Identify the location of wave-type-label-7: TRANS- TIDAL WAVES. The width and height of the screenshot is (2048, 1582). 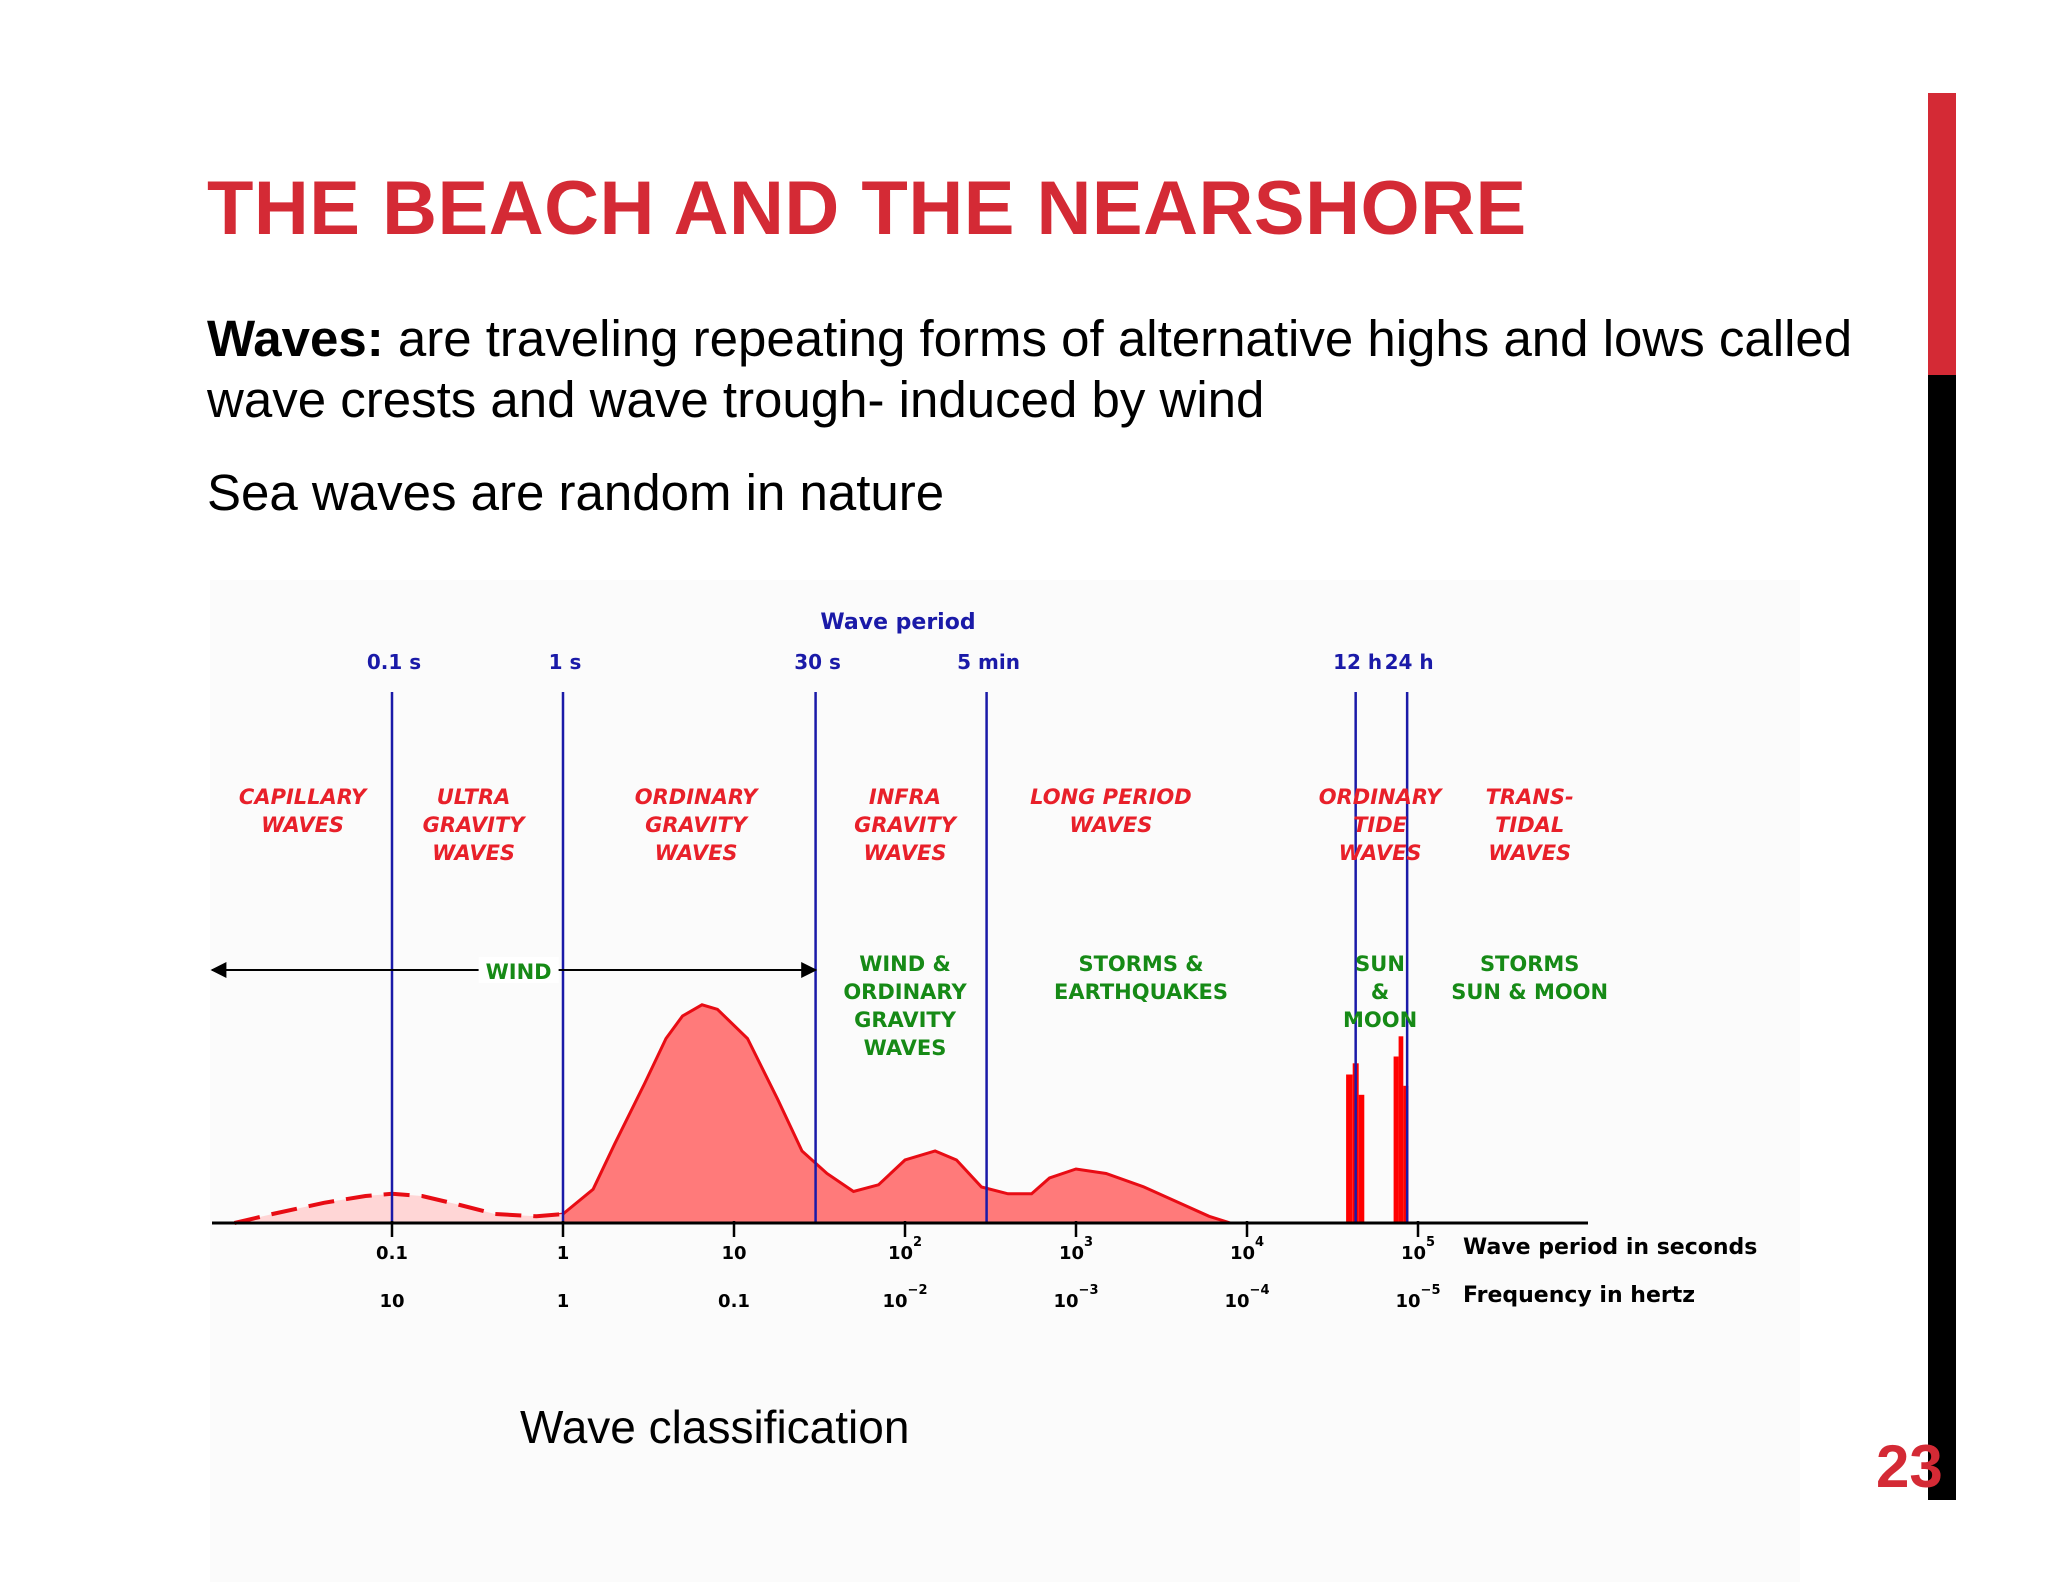
(1530, 825).